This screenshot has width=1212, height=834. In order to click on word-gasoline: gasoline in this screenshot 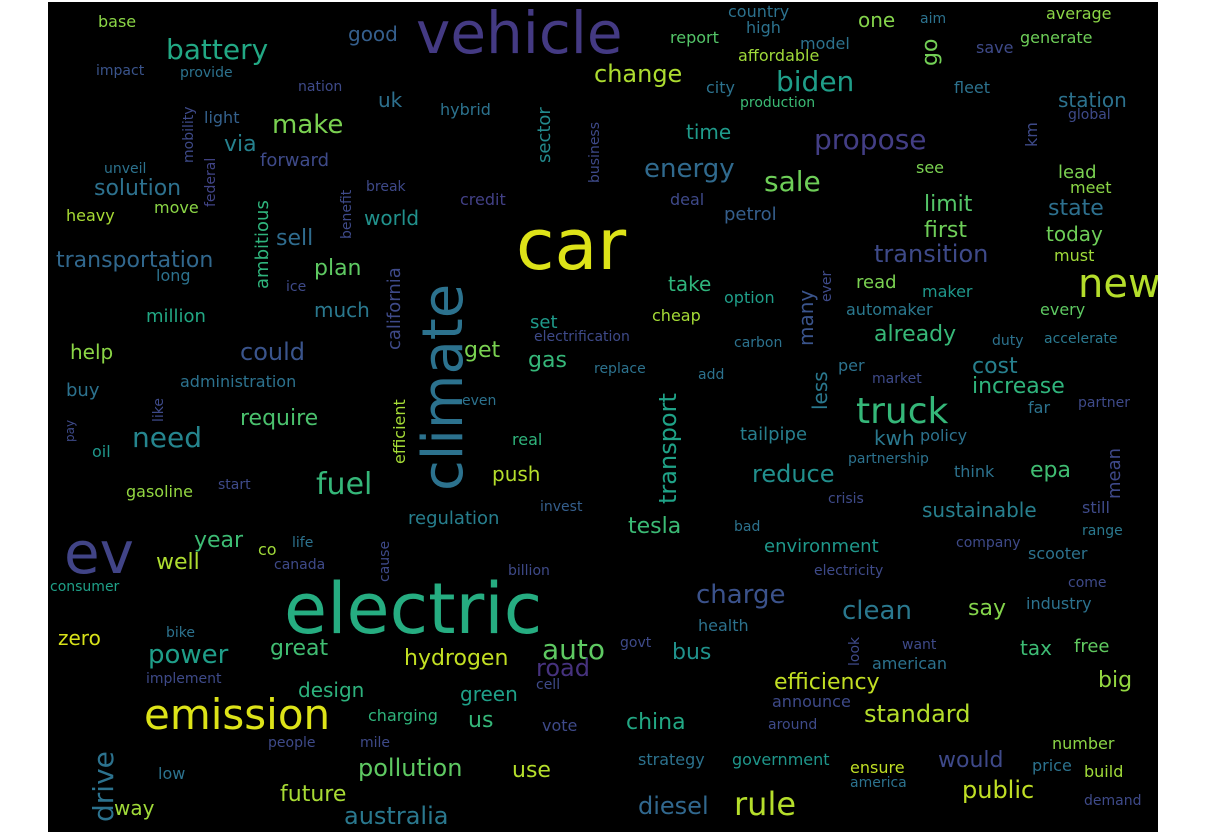, I will do `click(159, 491)`.